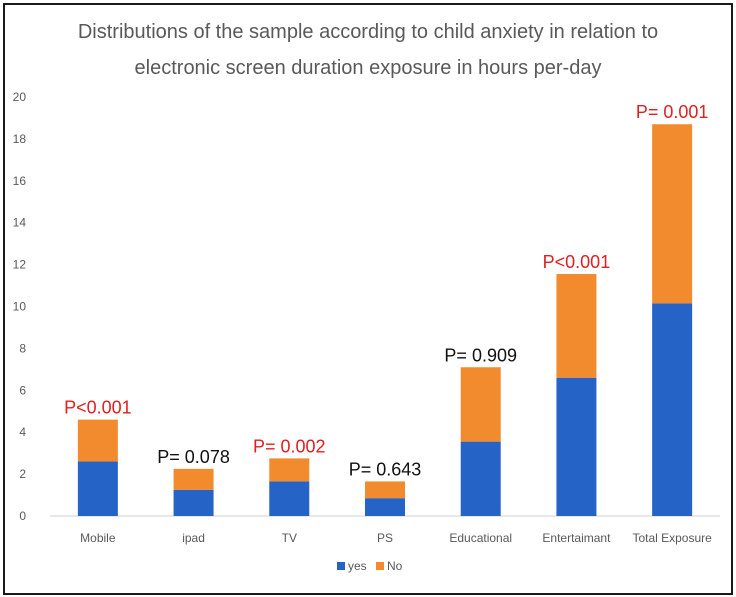 This screenshot has width=736, height=597. I want to click on y-tick-label: 12, so click(20, 265).